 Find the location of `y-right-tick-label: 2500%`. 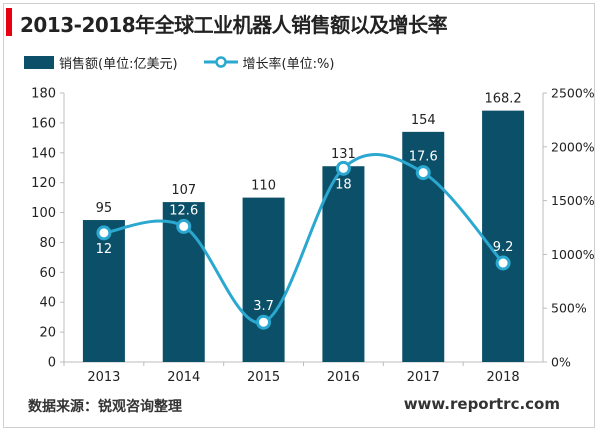

y-right-tick-label: 2500% is located at coordinates (573, 93).